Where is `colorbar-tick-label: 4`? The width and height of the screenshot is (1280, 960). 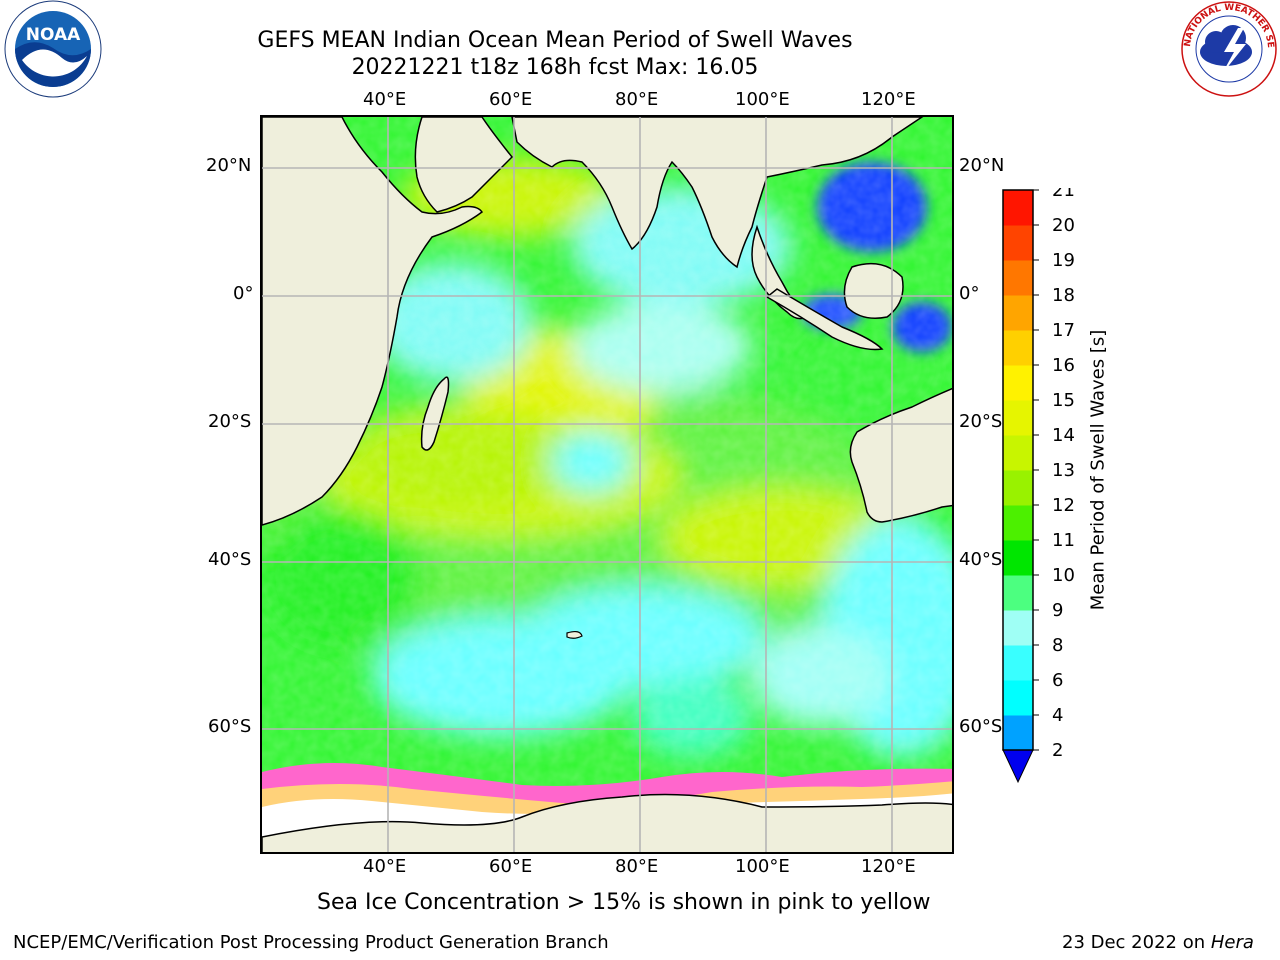 colorbar-tick-label: 4 is located at coordinates (1057, 715).